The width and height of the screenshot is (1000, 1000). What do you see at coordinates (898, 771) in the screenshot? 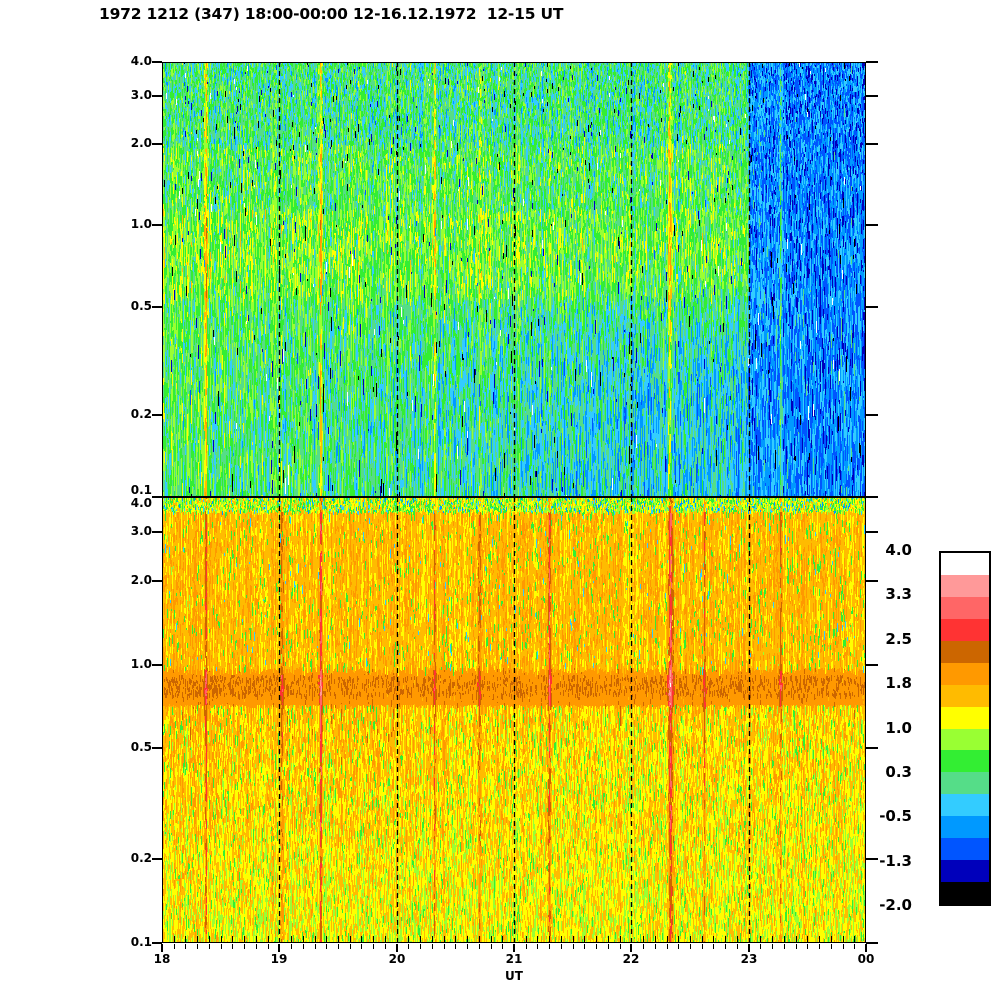
I see `colorbar-tick-label: 0.3` at bounding box center [898, 771].